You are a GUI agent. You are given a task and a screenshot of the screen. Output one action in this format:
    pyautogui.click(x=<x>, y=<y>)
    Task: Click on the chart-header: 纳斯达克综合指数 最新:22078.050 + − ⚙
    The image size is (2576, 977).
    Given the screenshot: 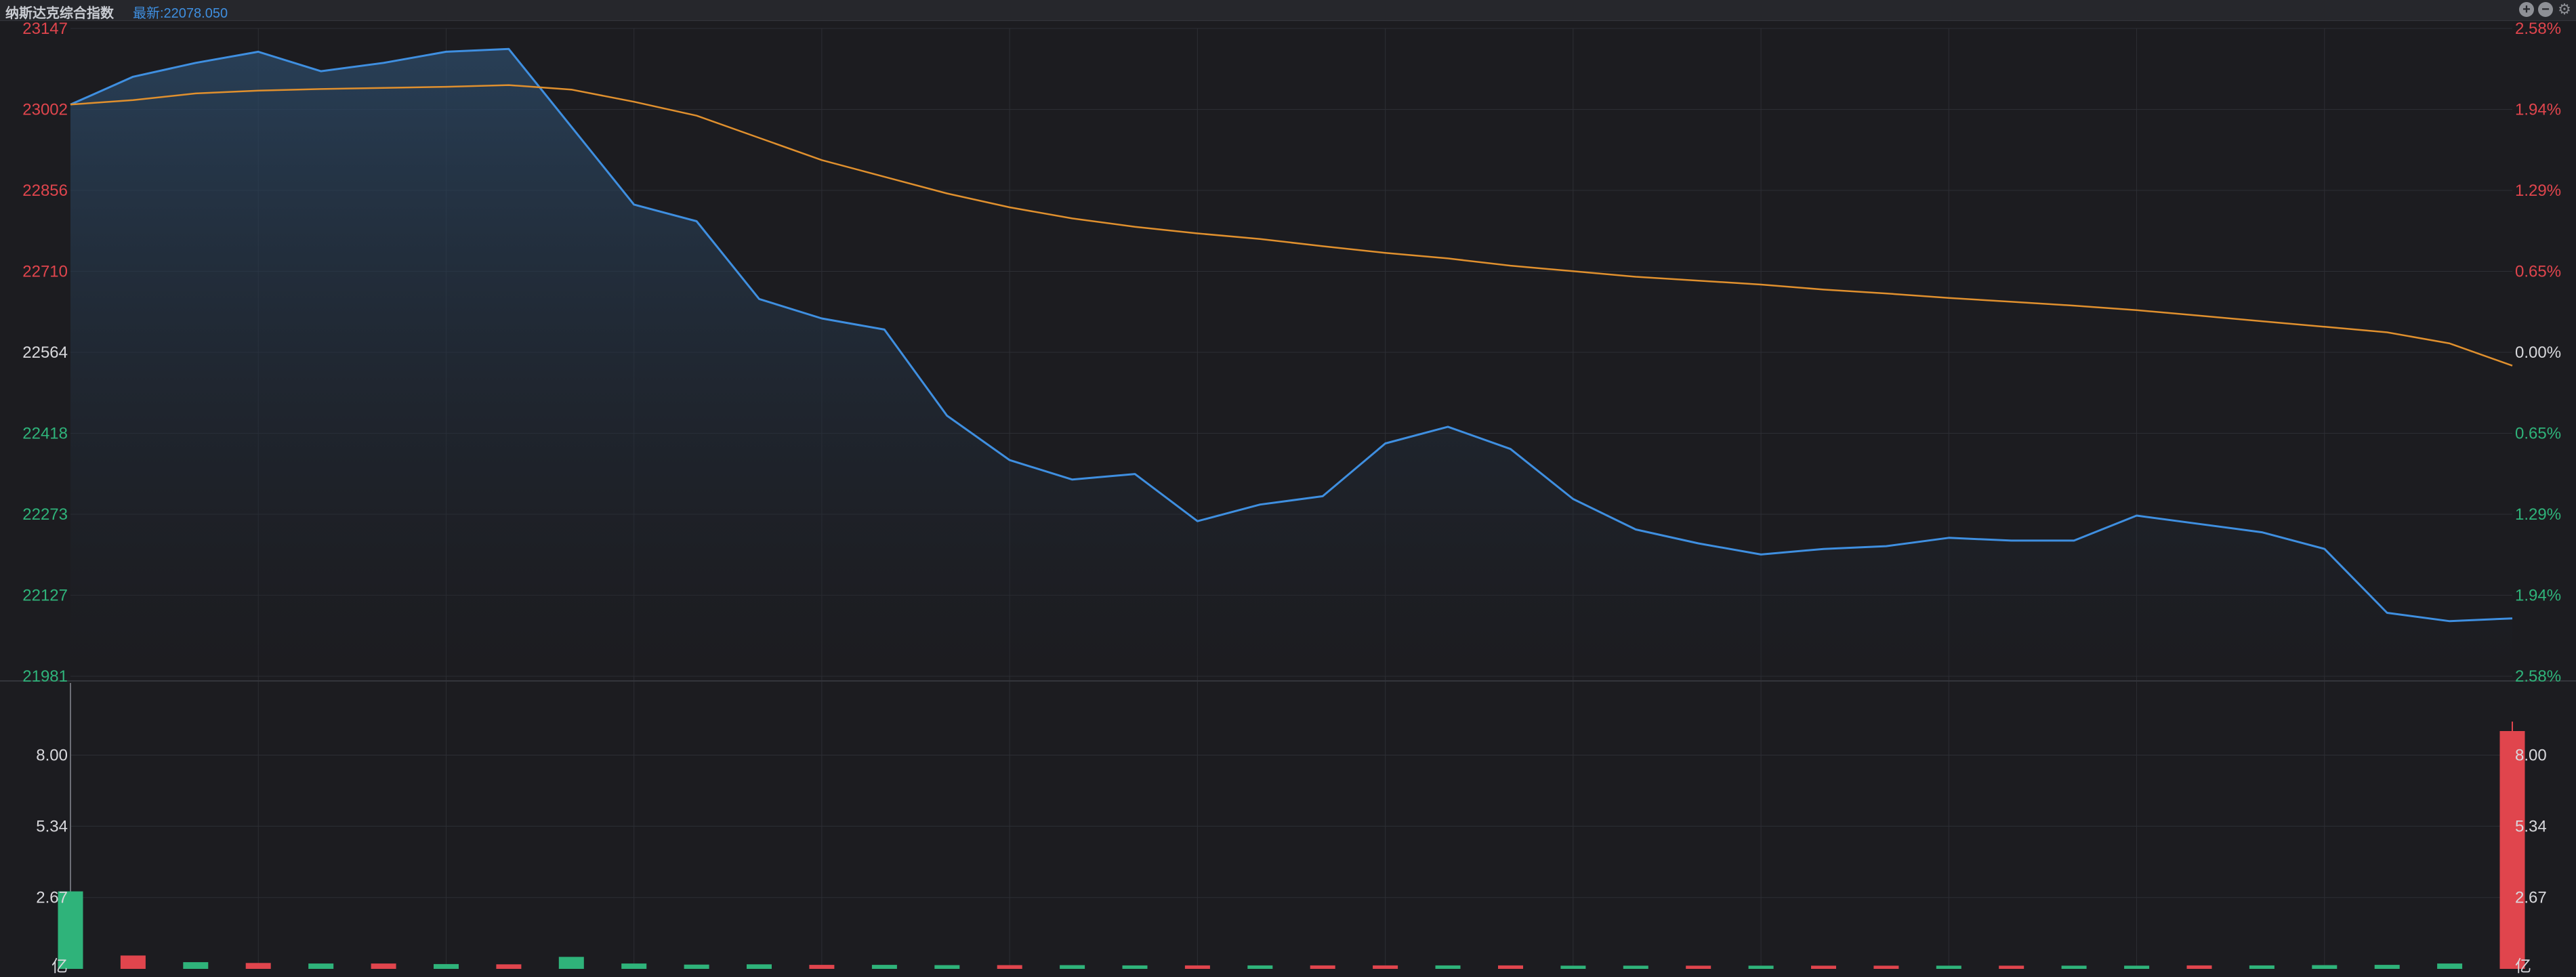 What is the action you would take?
    pyautogui.click(x=1288, y=11)
    